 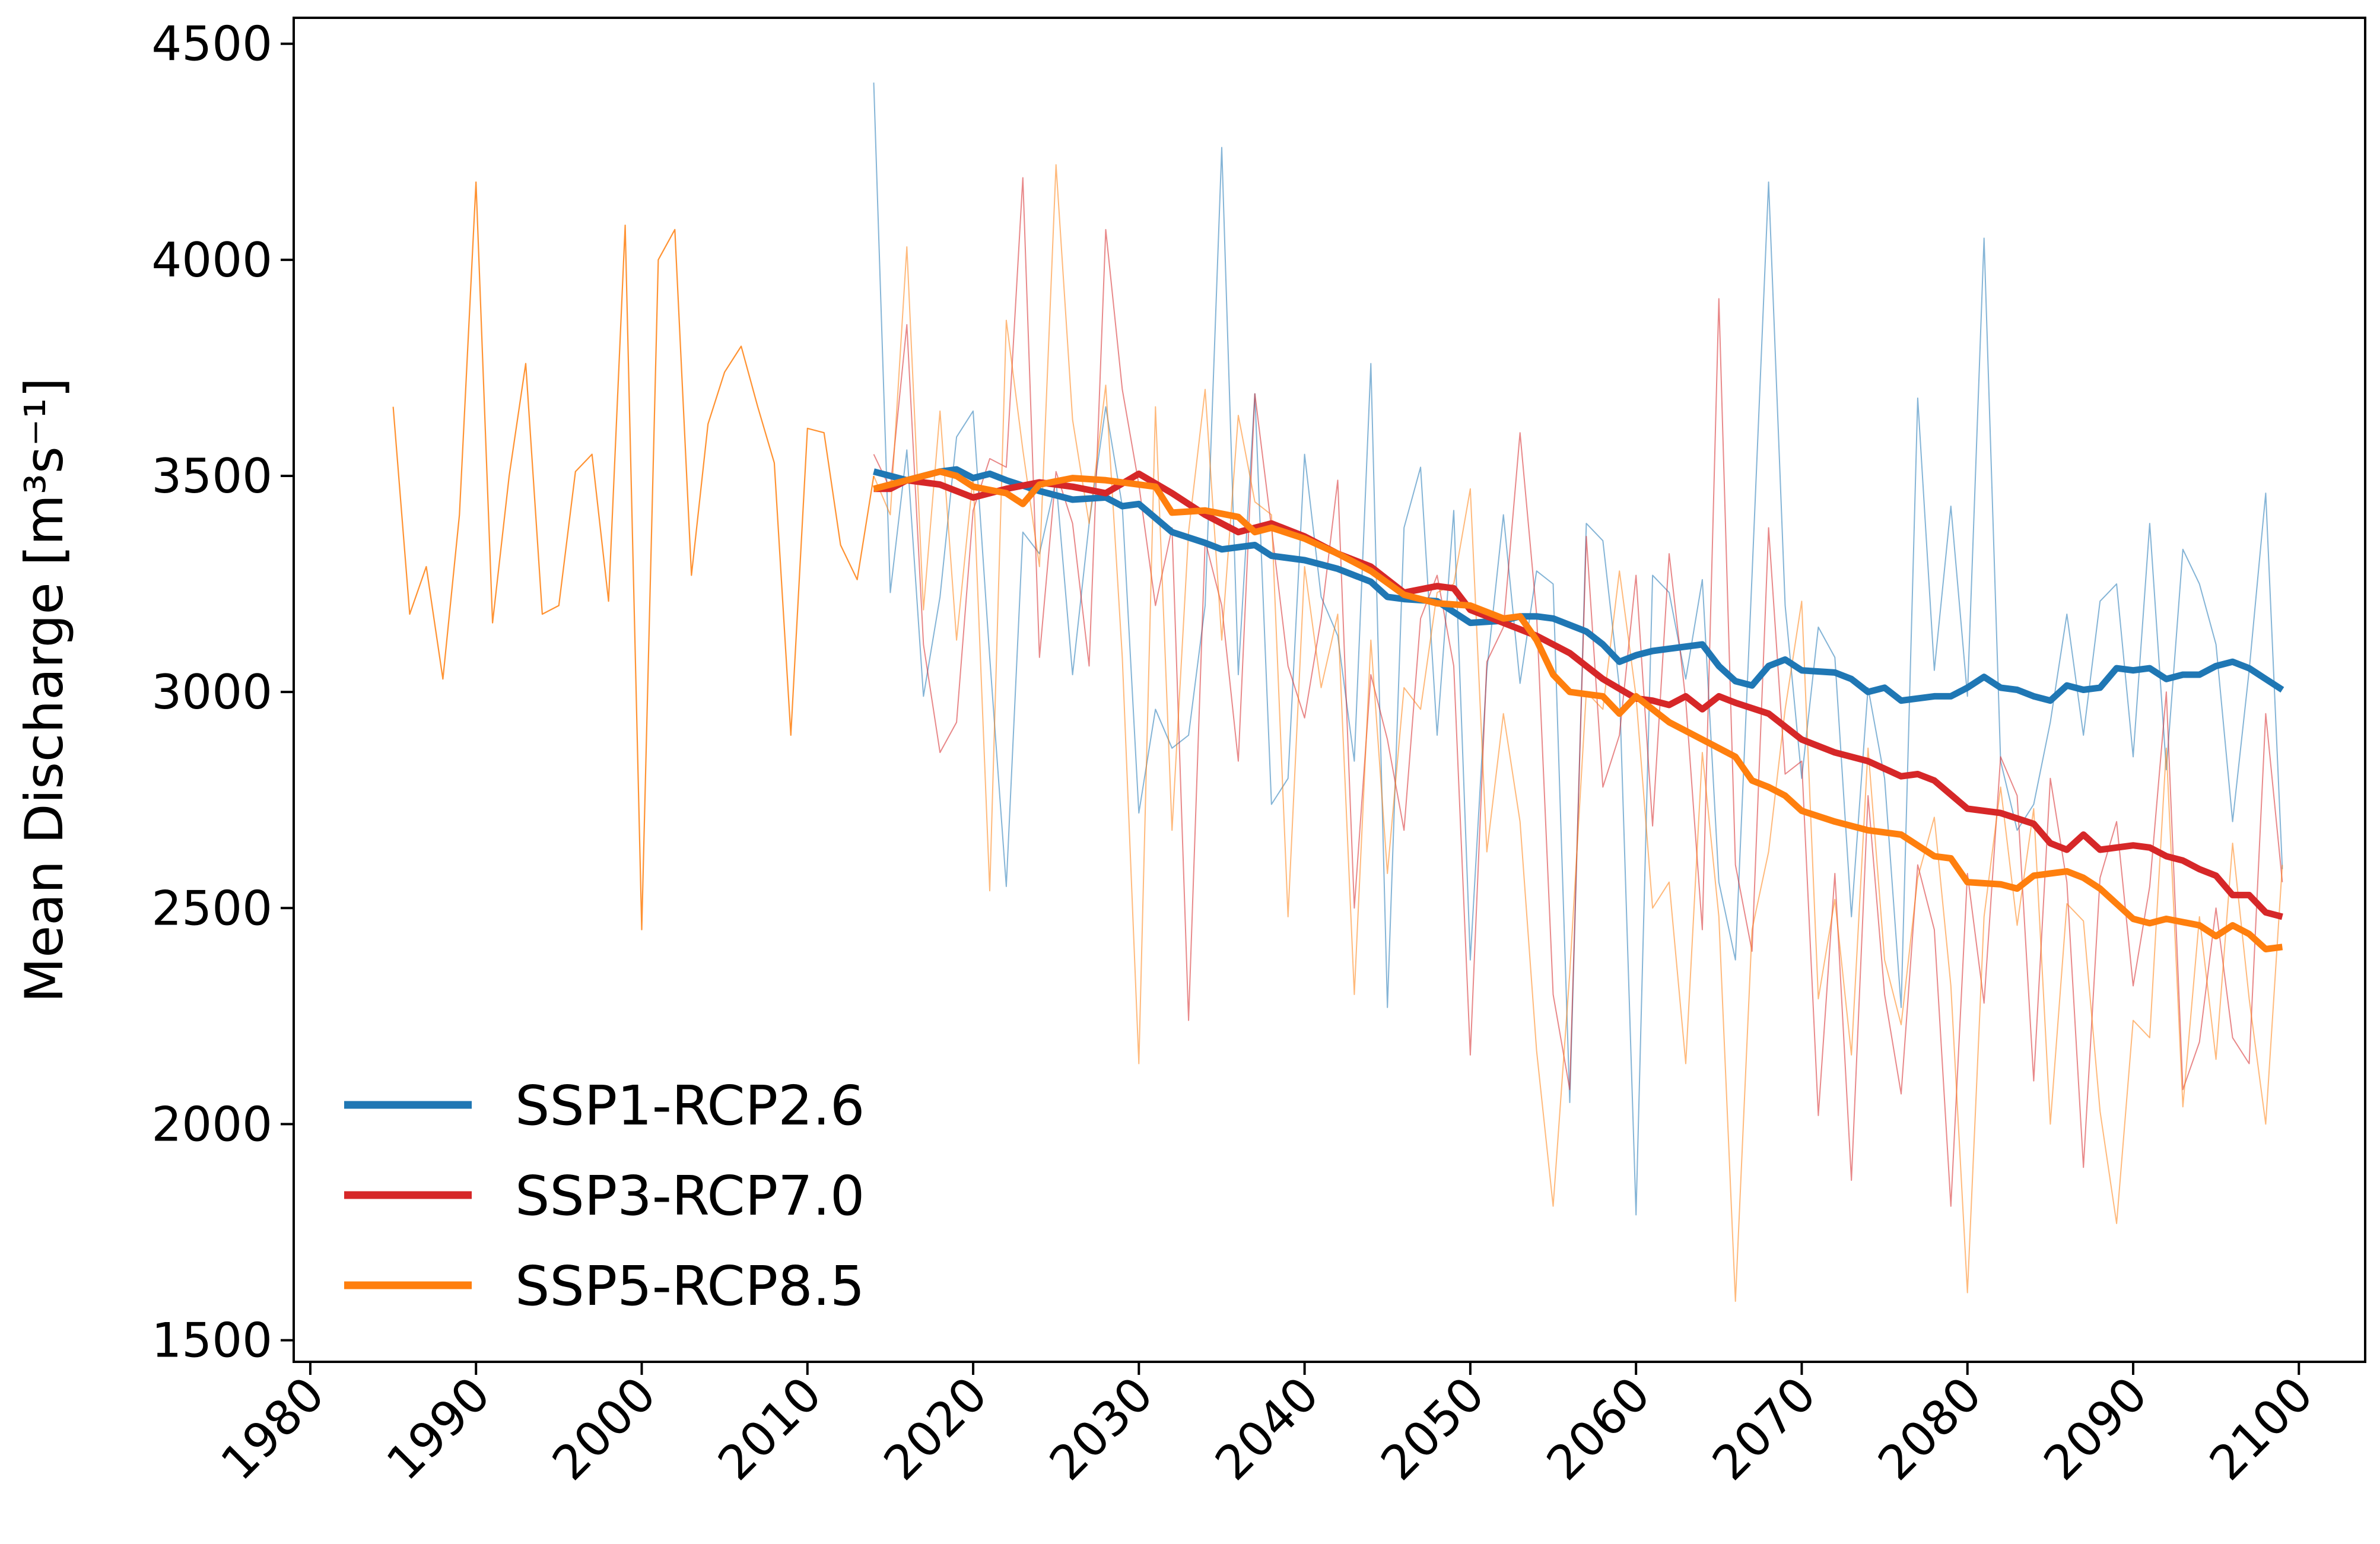 What do you see at coordinates (211, 1124) in the screenshot?
I see `y-tick-label-2000: 2000` at bounding box center [211, 1124].